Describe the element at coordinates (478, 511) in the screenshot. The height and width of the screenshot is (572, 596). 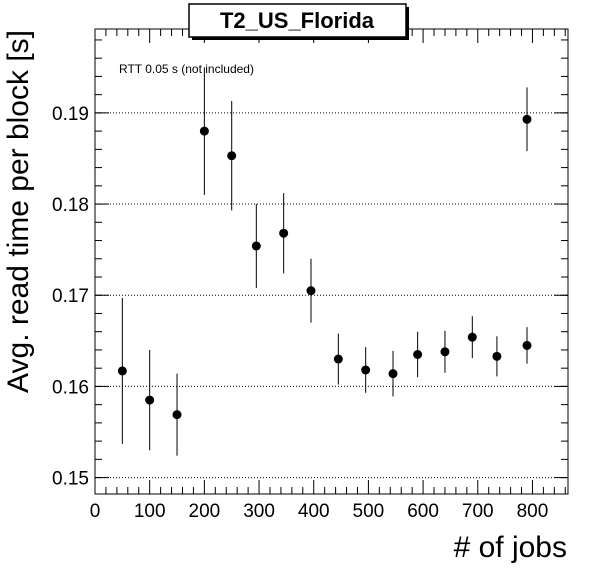
I see `x-tick-label: 700` at that location.